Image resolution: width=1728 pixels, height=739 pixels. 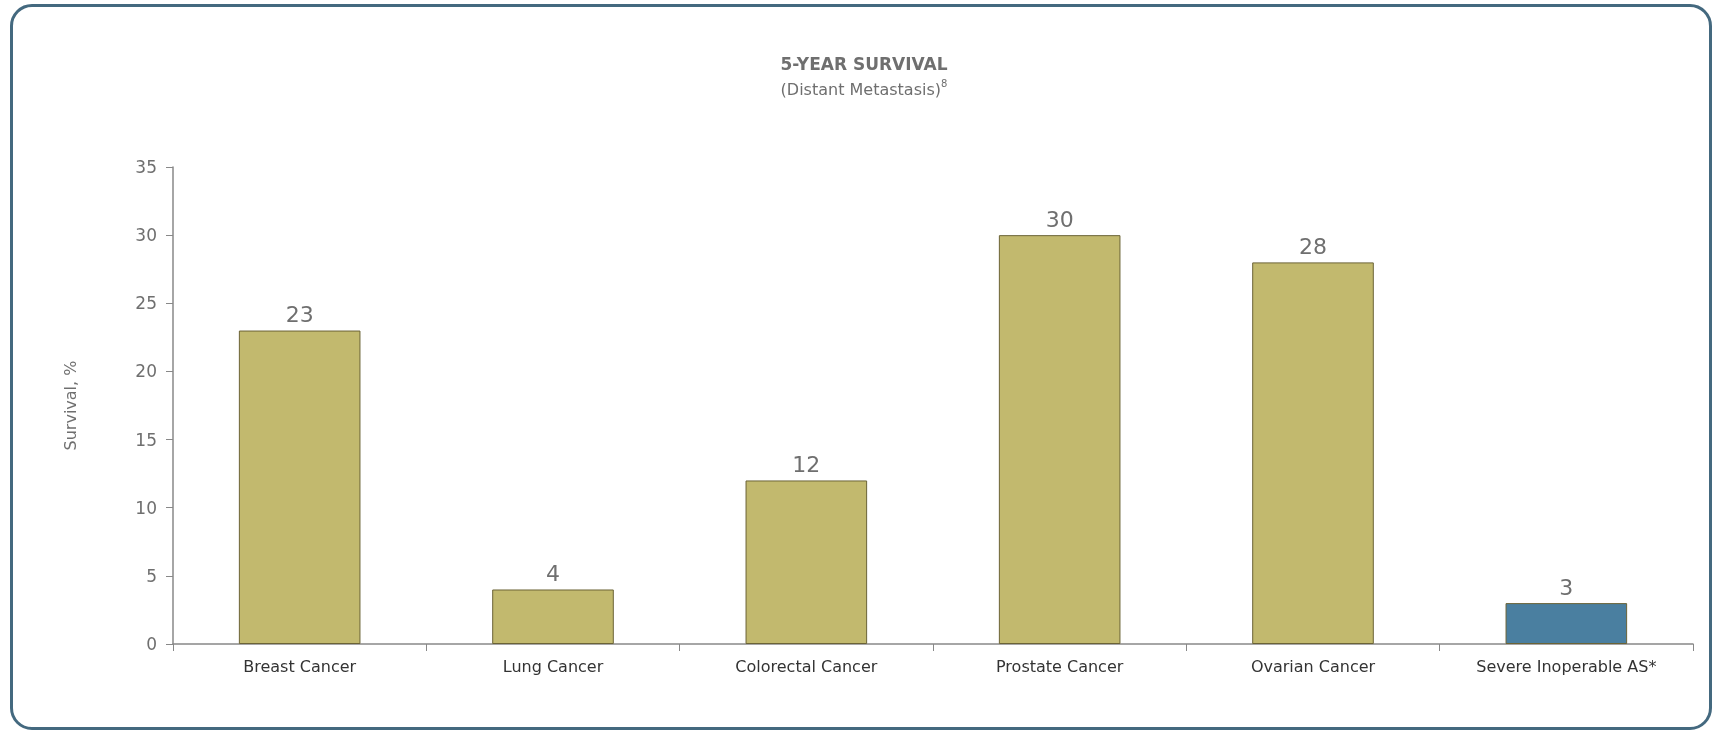 What do you see at coordinates (146, 167) in the screenshot?
I see `y-tick-label: 35` at bounding box center [146, 167].